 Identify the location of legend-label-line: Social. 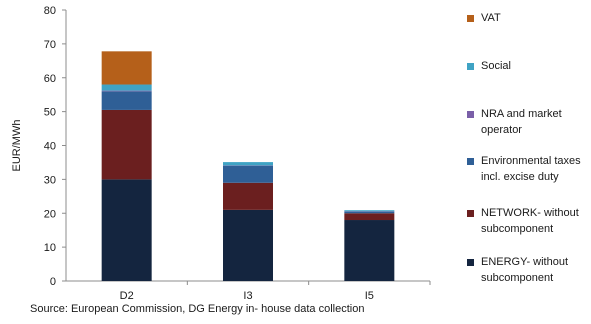
(496, 66).